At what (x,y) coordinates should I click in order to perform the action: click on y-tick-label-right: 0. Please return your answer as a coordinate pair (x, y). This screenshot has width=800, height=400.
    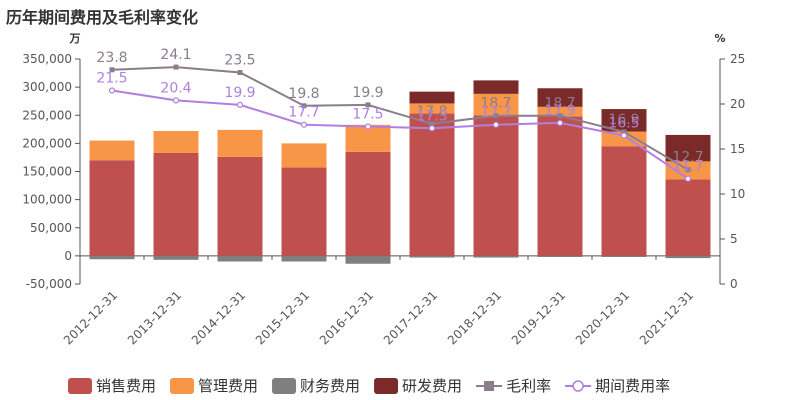
    Looking at the image, I should click on (734, 284).